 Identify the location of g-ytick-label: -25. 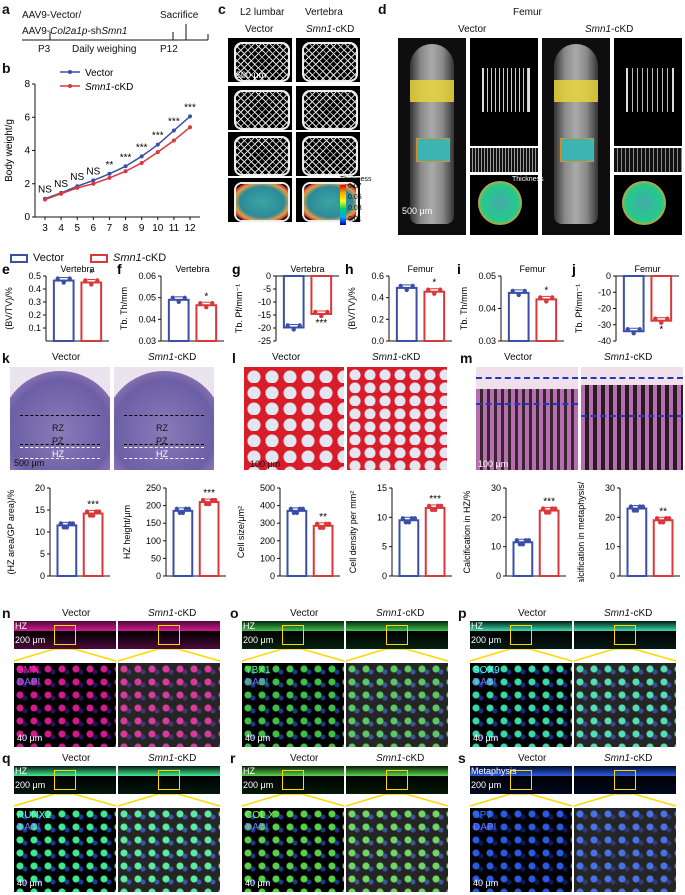
(264, 341).